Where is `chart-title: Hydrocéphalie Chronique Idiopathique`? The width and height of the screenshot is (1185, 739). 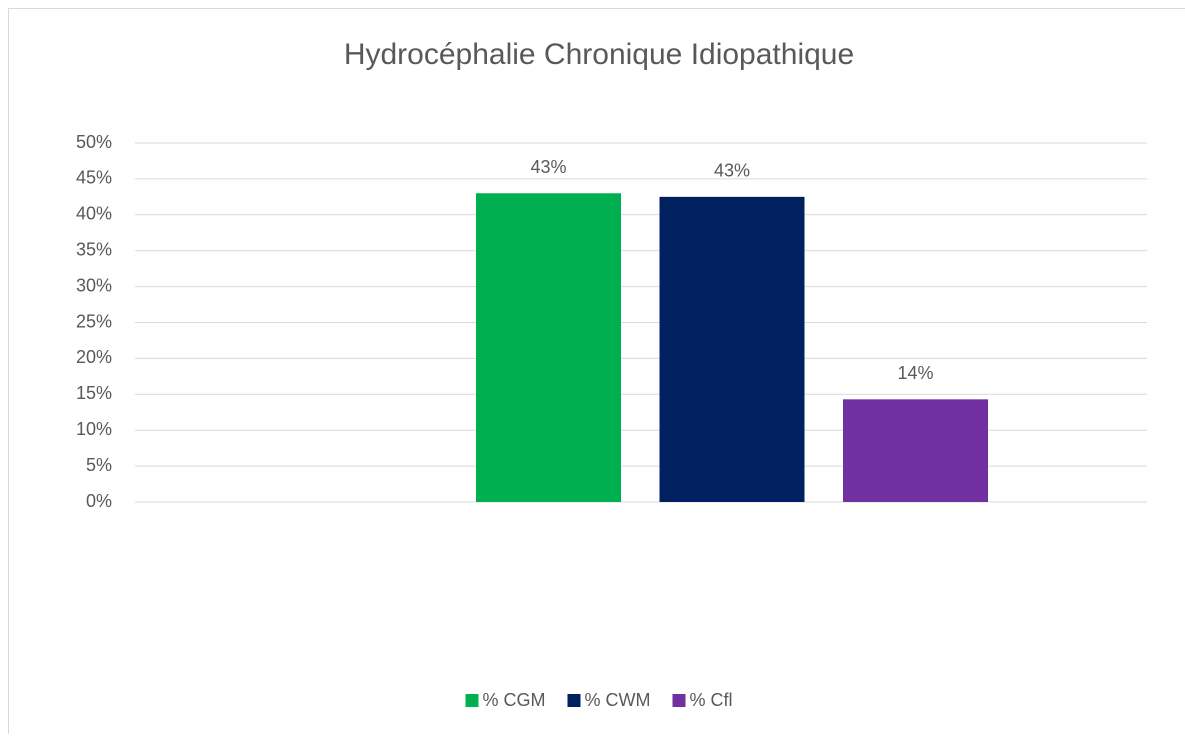 chart-title: Hydrocéphalie Chronique Idiopathique is located at coordinates (599, 54).